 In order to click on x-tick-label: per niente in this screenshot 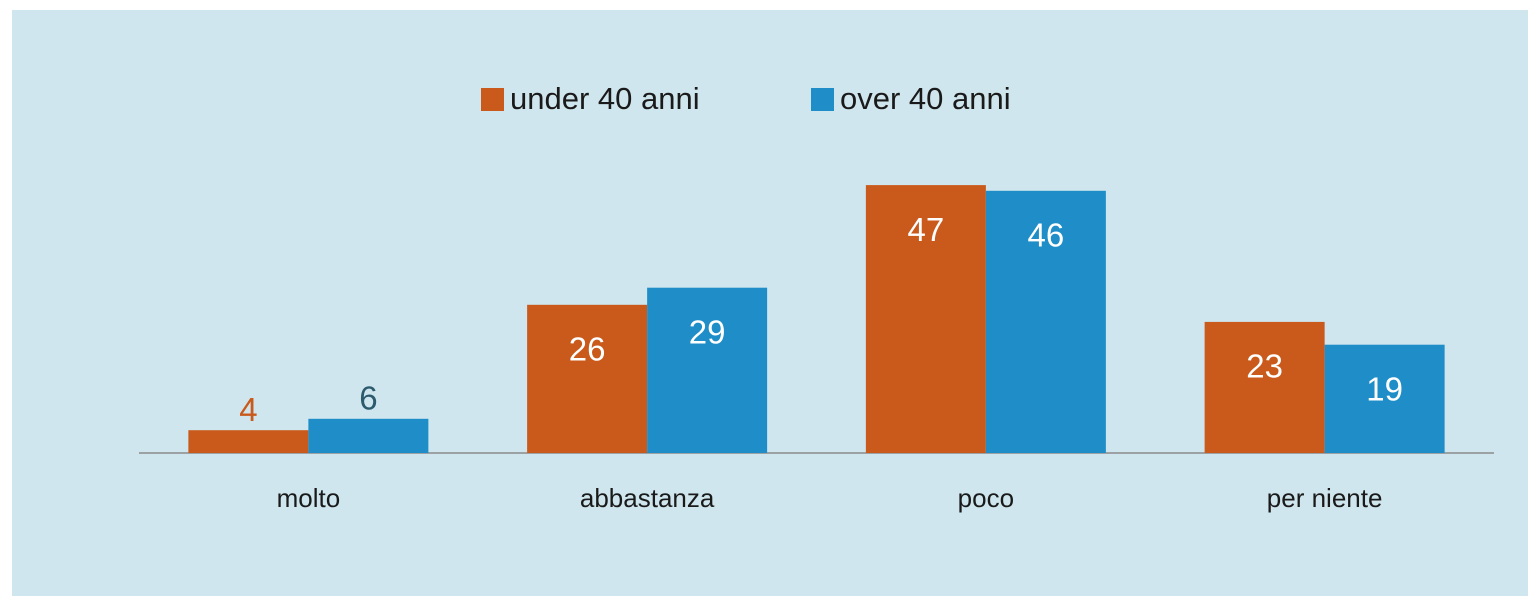, I will do `click(1325, 498)`.